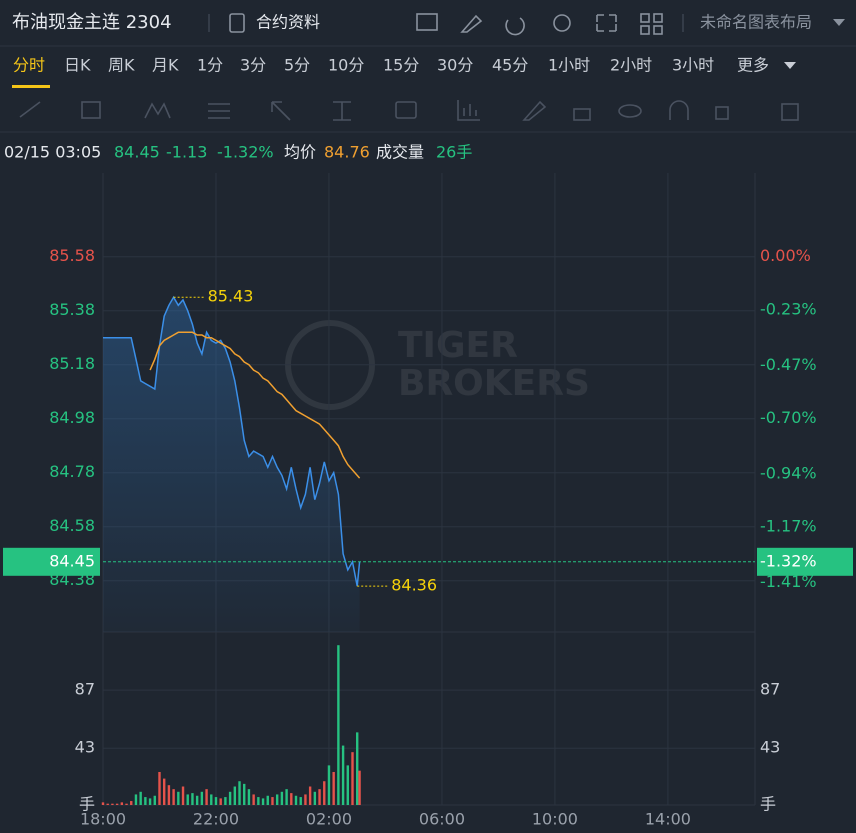  Describe the element at coordinates (790, 65) in the screenshot. I see `more-arrow` at that location.